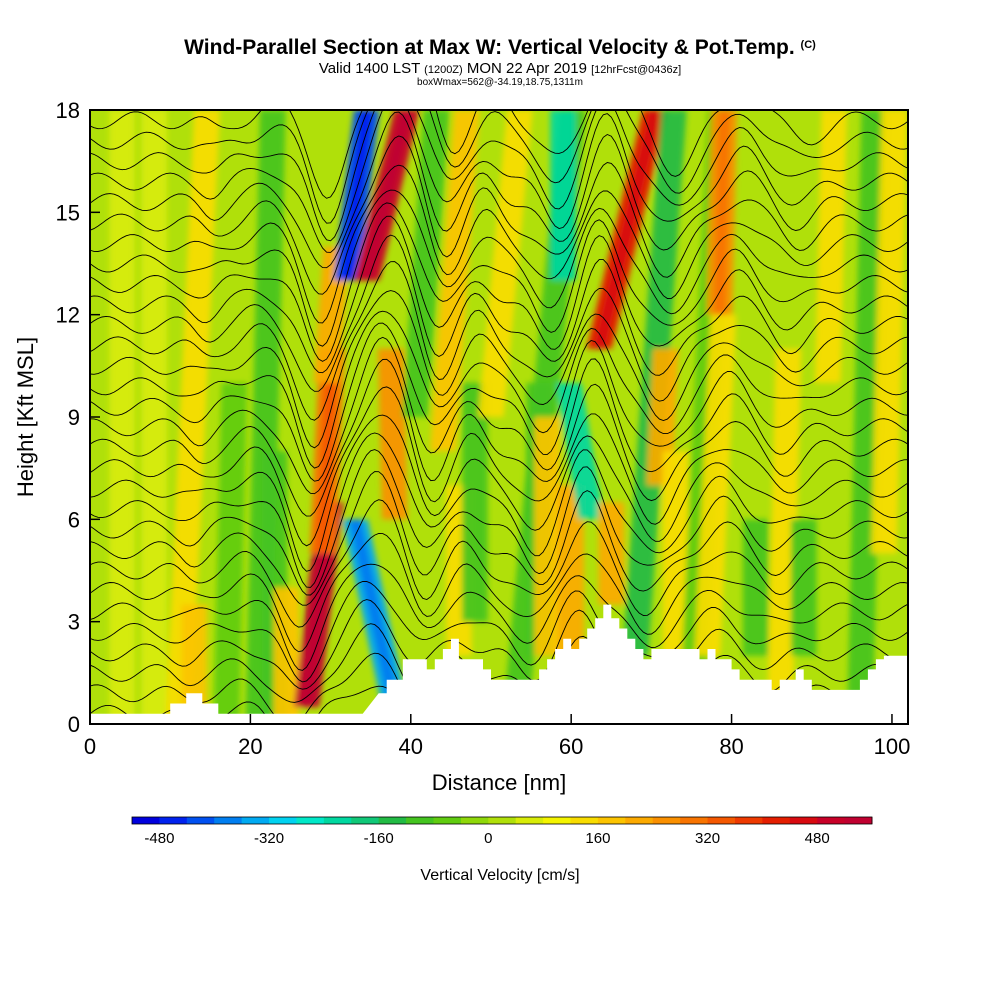  I want to click on terrain-fill, so click(499, 664).